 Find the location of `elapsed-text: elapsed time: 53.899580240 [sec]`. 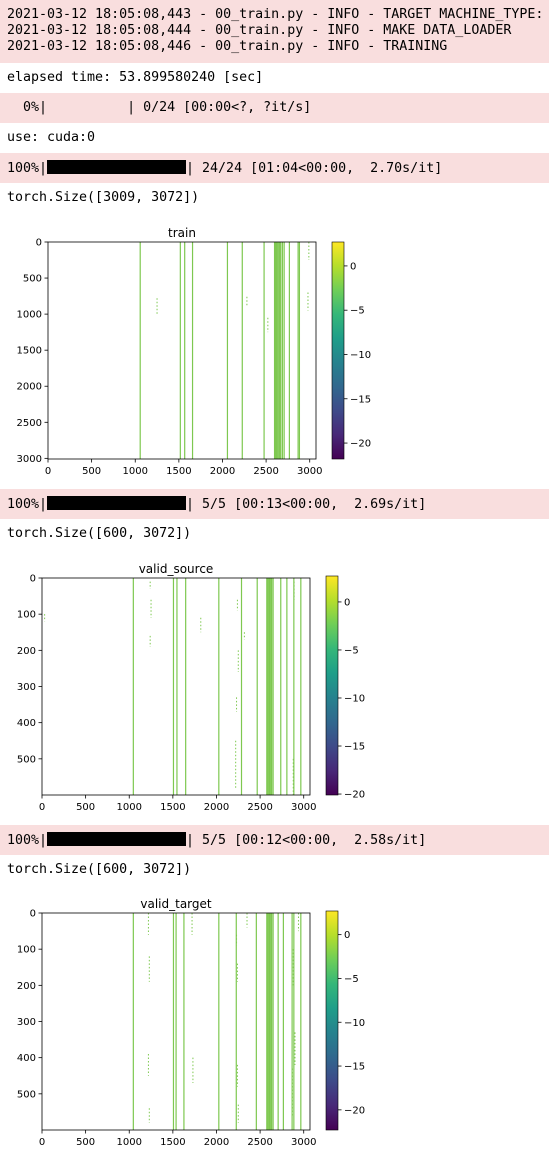

elapsed-text: elapsed time: 53.899580240 [sec] is located at coordinates (135, 78).